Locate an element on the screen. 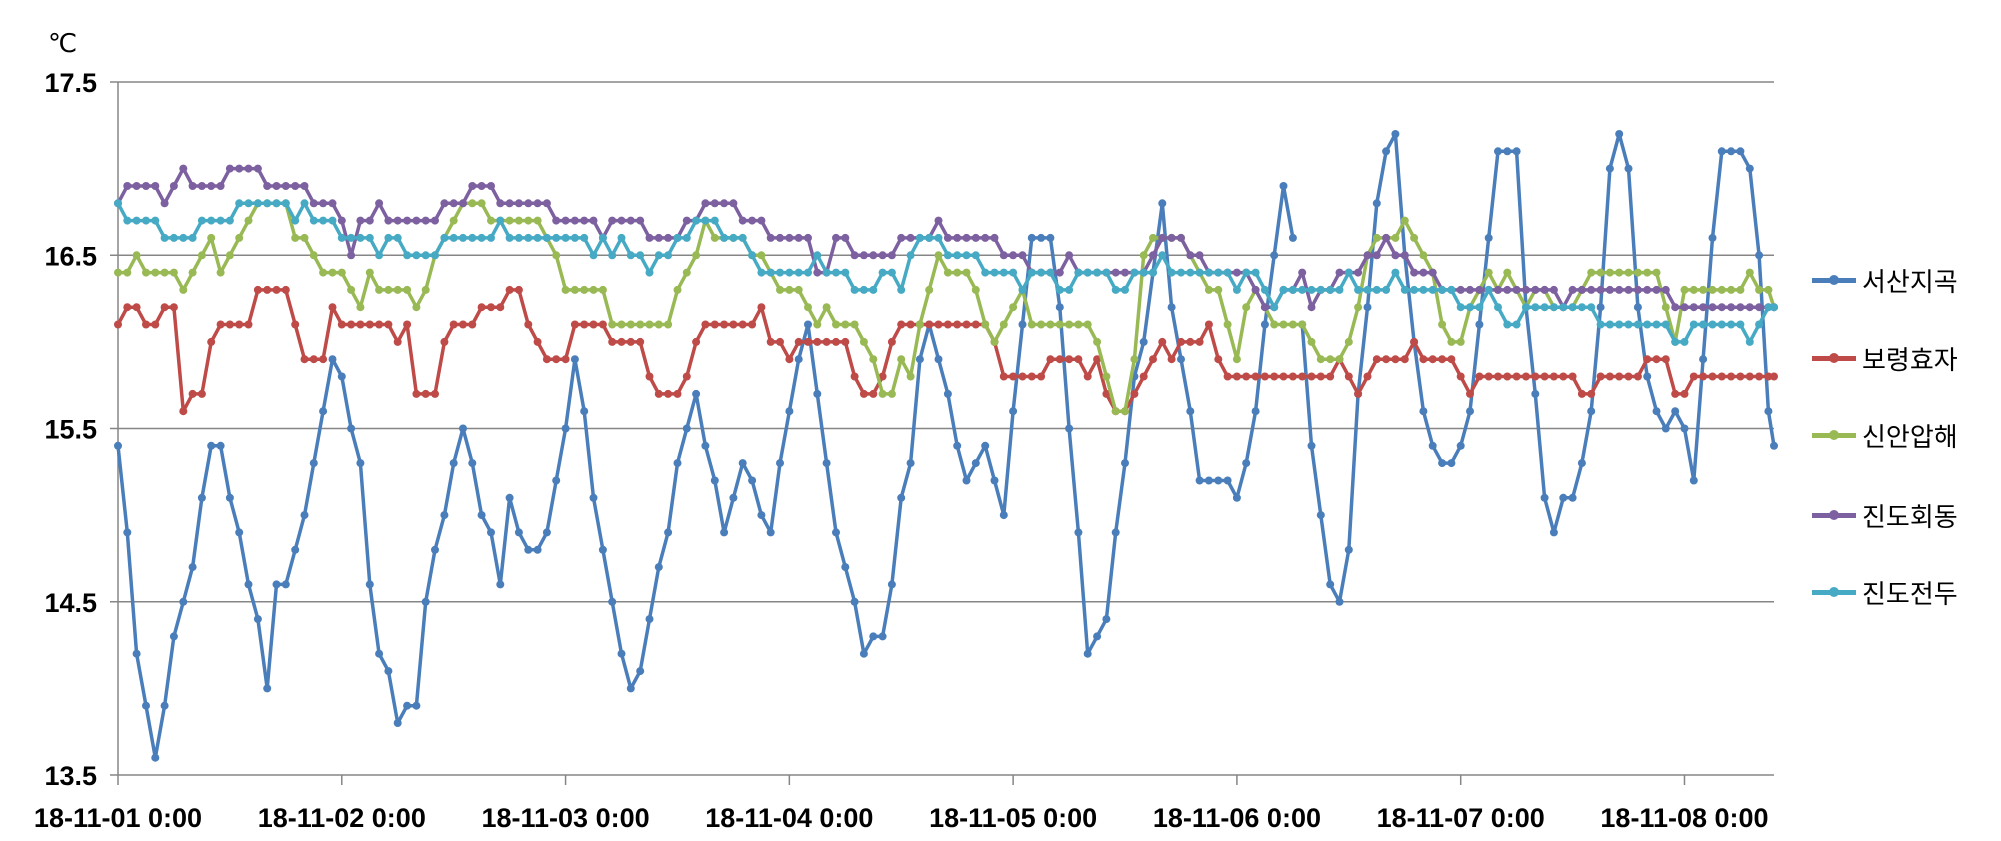  y-tick-label: 15.5 is located at coordinates (70, 430).